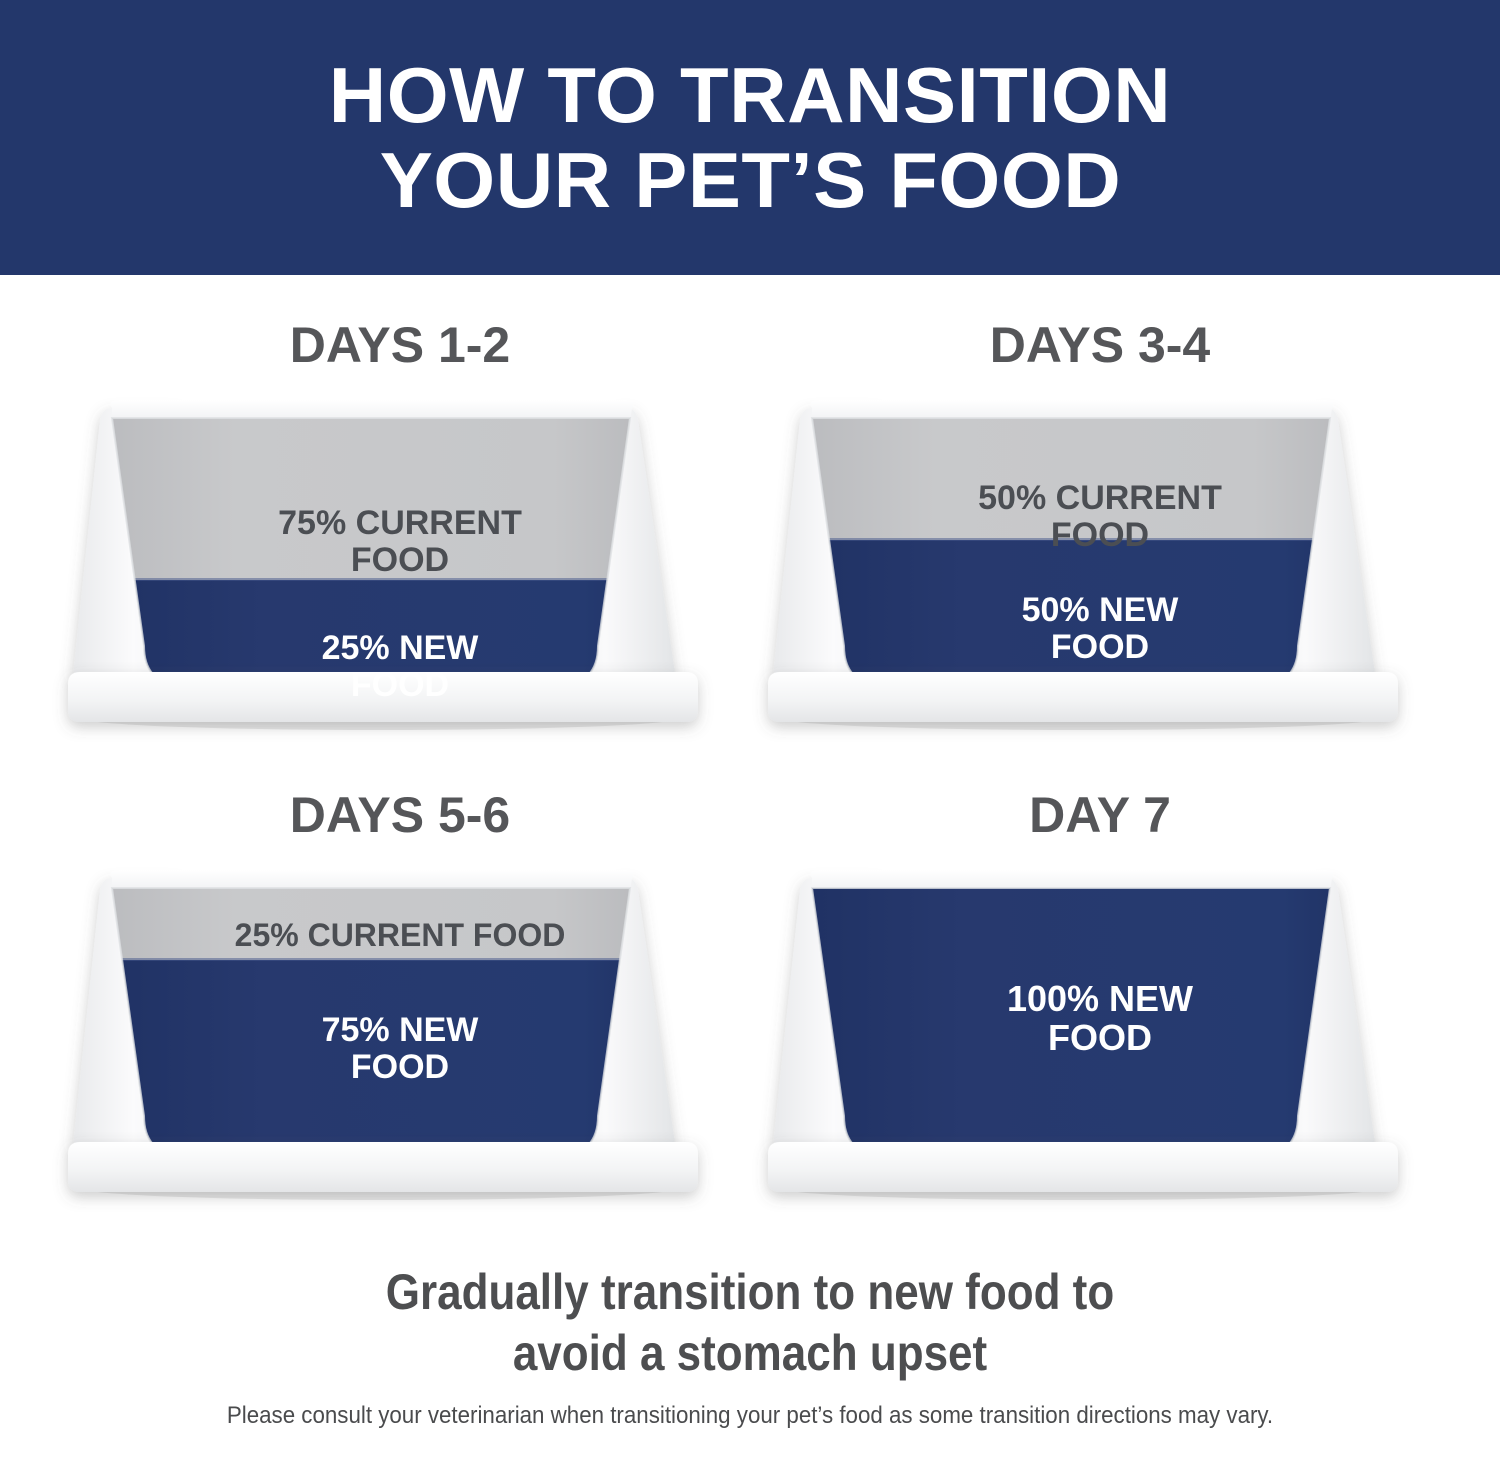 The width and height of the screenshot is (1500, 1461). I want to click on page-title-line-1: HOW TO TRANSITION, so click(750, 95).